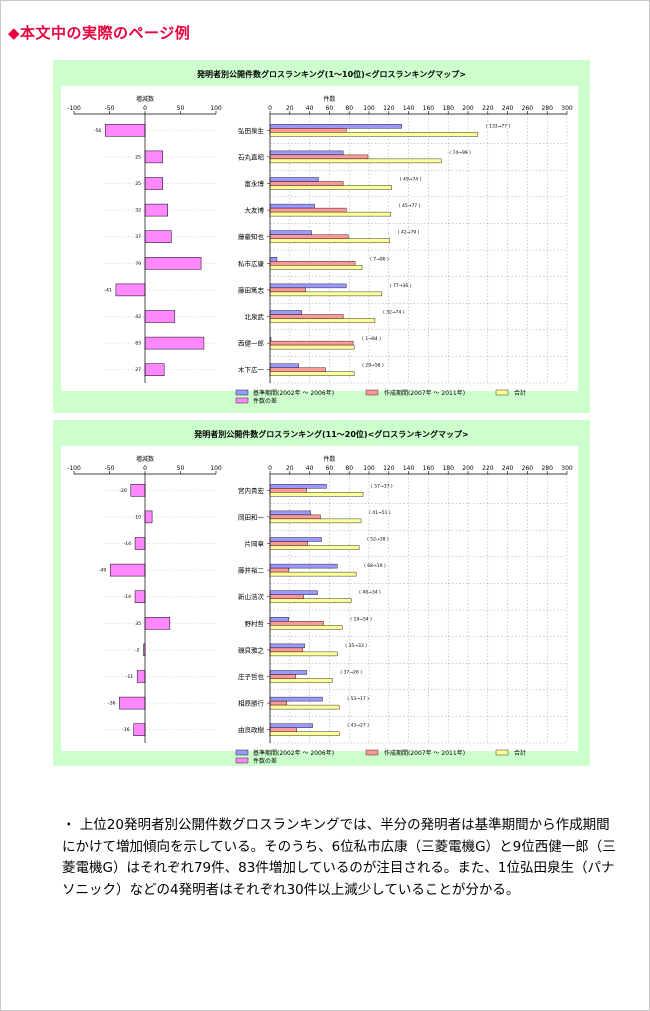 The image size is (650, 1011). Describe the element at coordinates (498, 126) in the screenshot. I see `ratio-label: ( 133→77 )` at that location.